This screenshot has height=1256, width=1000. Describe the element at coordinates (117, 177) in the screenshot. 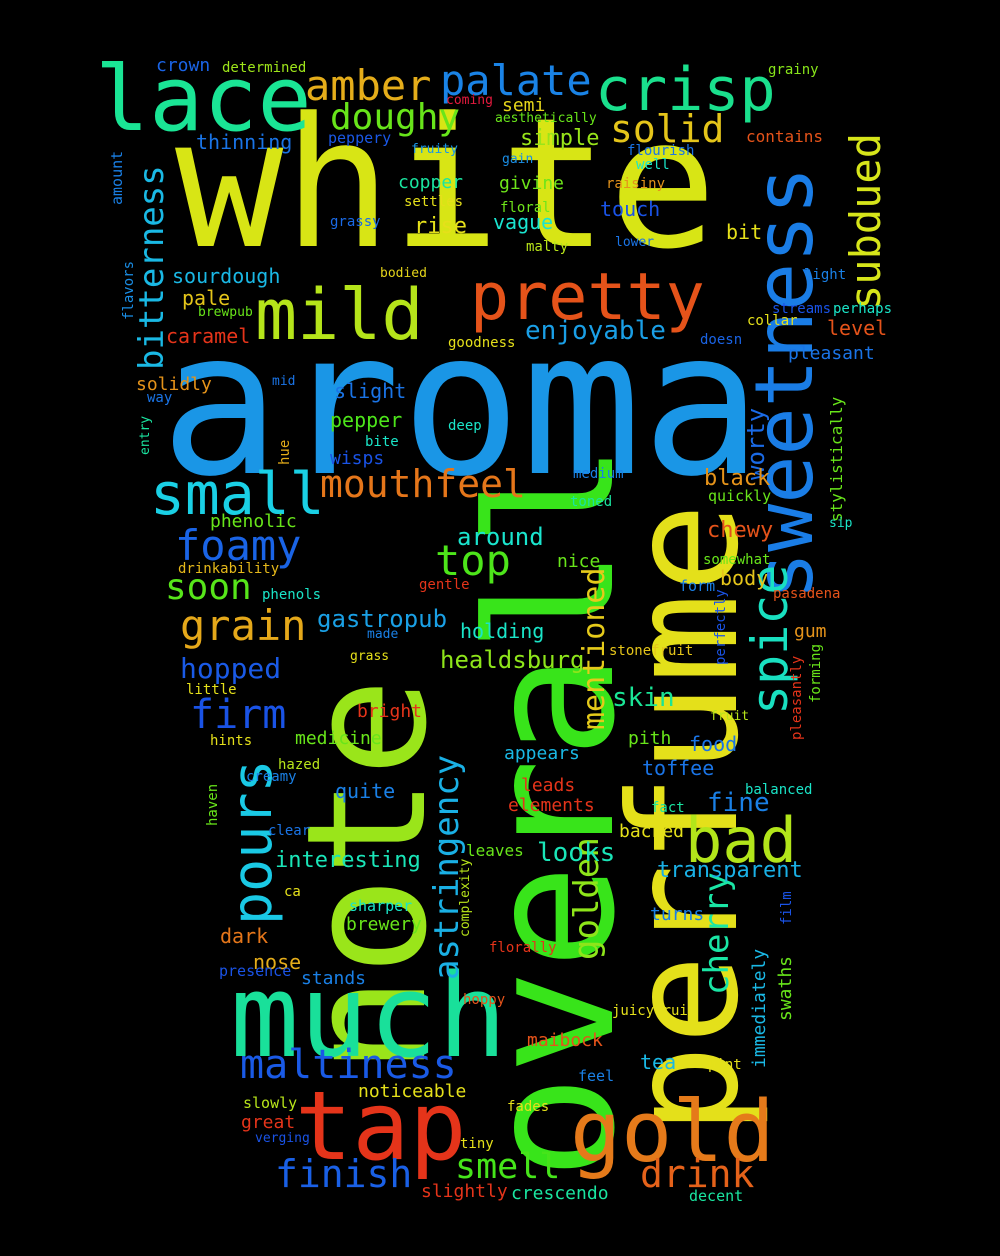

I see `word-amount: amount` at that location.